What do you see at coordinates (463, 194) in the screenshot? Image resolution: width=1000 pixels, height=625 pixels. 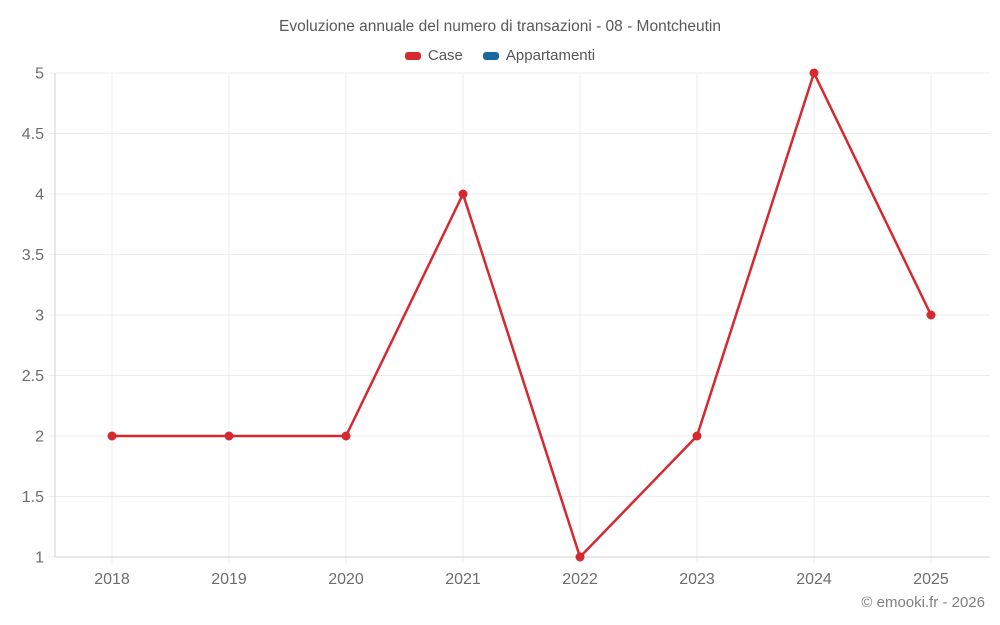 I see `data-point-case-2021` at bounding box center [463, 194].